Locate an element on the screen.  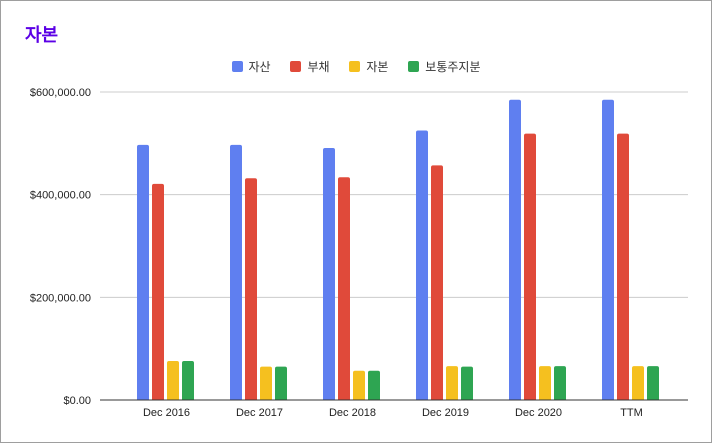
y-tick-label: $200,000.00 is located at coordinates (60, 298).